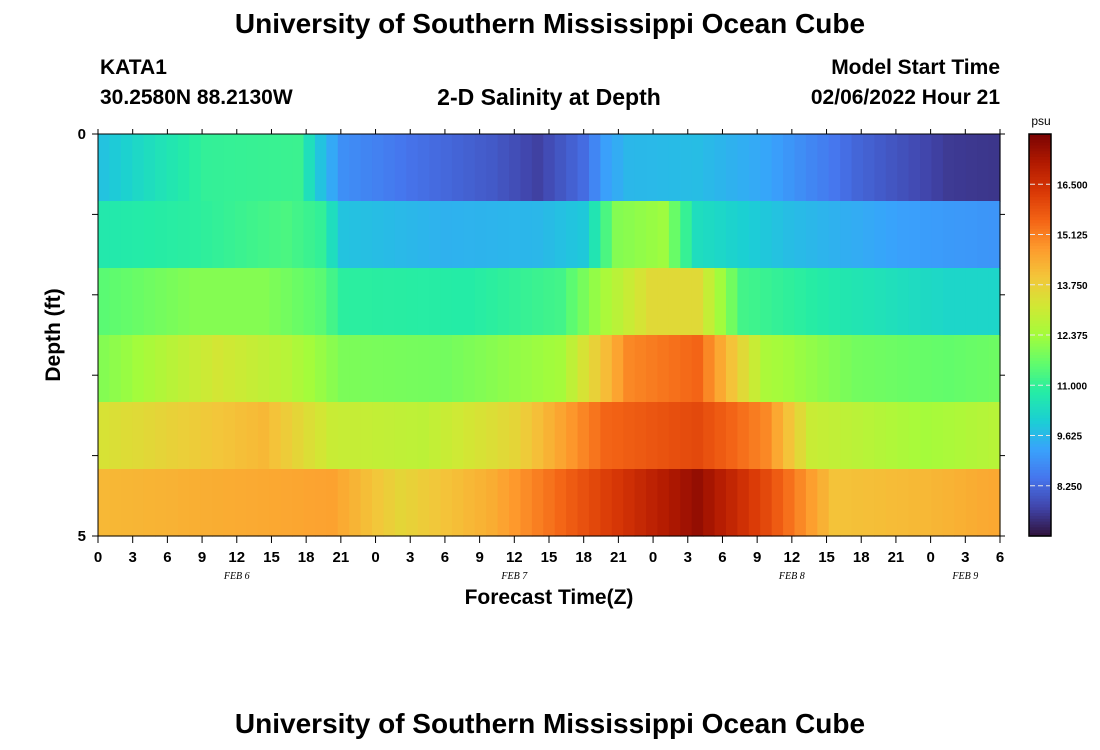  What do you see at coordinates (53, 334) in the screenshot?
I see `y-axis-title: Depth (ft)` at bounding box center [53, 334].